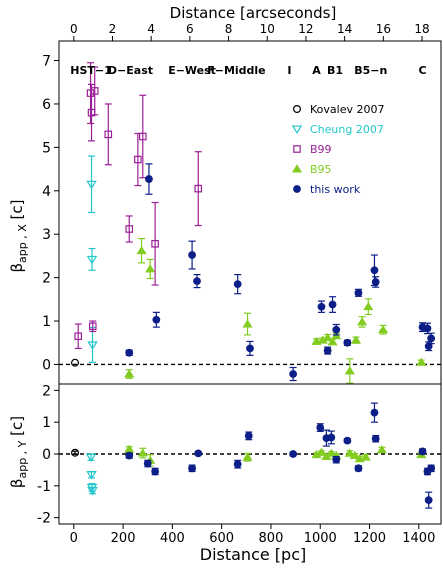  Describe the element at coordinates (369, 538) in the screenshot. I see `x-tick-label: 1200` at that location.